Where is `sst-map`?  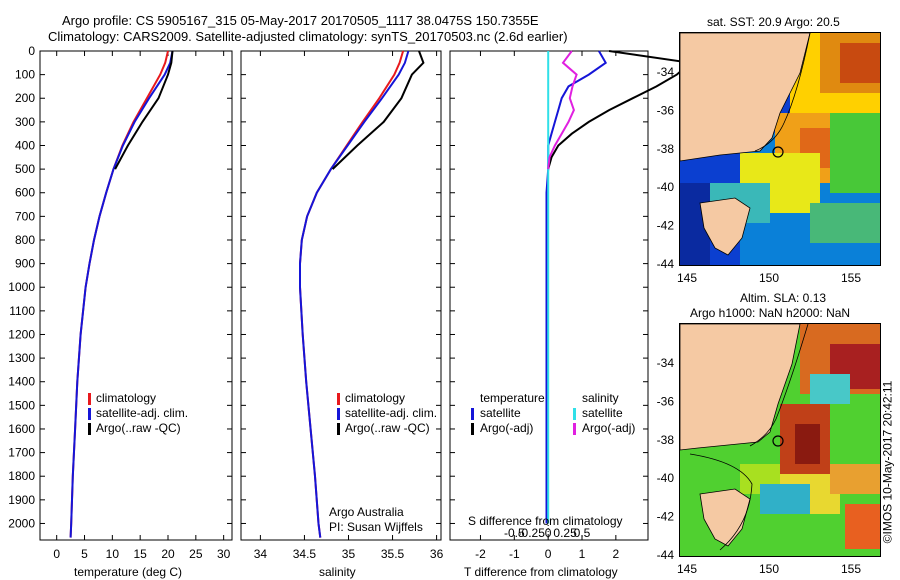 sst-map is located at coordinates (780, 149).